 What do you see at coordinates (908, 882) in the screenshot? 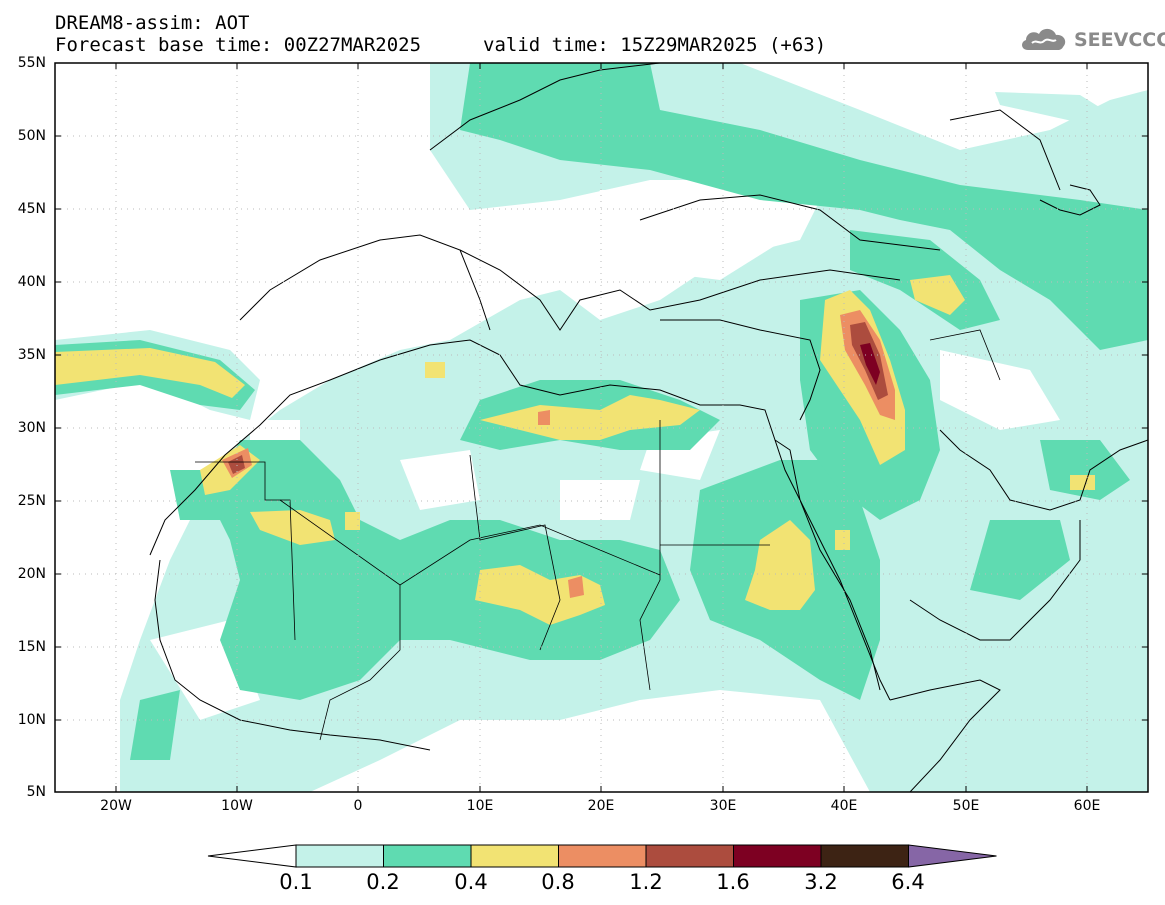
I see `colorbar-label: 6.4` at bounding box center [908, 882].